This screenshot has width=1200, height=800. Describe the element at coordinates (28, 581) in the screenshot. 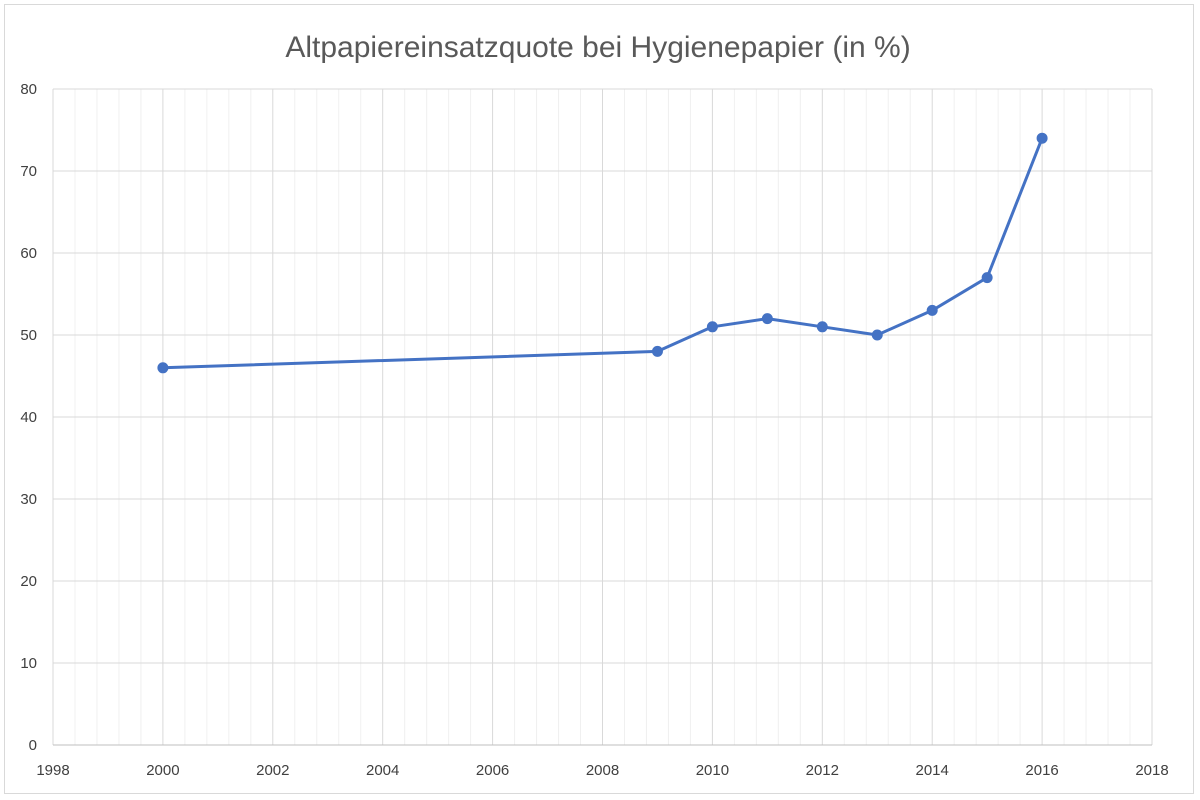

I see `y-tick-label: 20` at that location.